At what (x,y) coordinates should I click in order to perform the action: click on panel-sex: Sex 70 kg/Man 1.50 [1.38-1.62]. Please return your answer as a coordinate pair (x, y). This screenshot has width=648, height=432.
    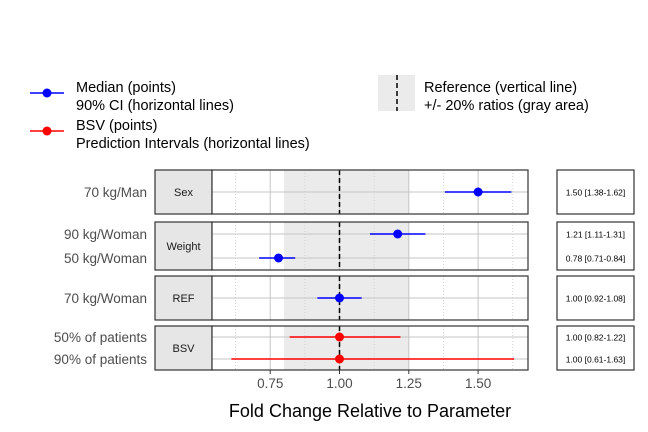
    Looking at the image, I should click on (359, 192).